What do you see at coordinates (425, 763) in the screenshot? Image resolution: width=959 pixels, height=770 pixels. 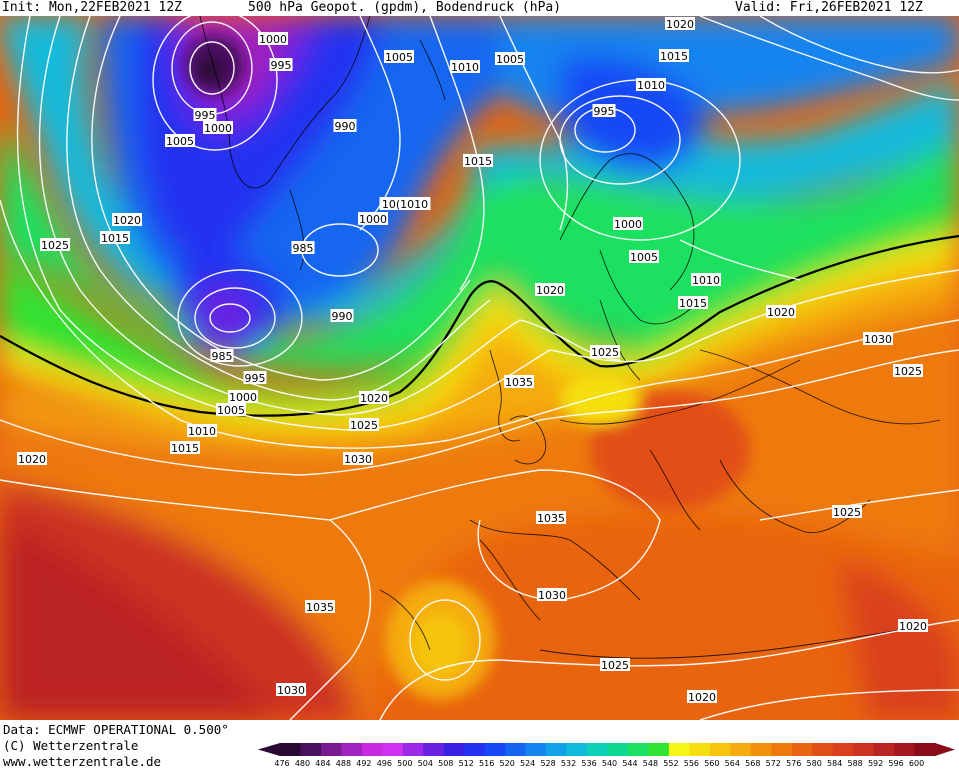 I see `legend-tick-label: 504` at bounding box center [425, 763].